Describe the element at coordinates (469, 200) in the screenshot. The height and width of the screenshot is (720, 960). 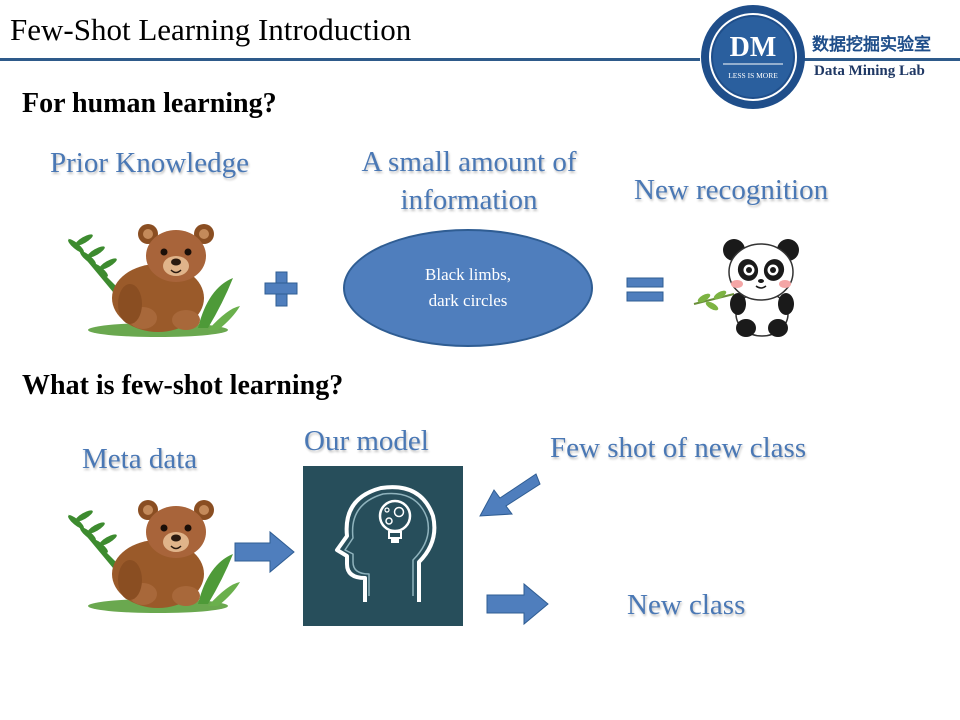
I see `small-info-line2: information` at that location.